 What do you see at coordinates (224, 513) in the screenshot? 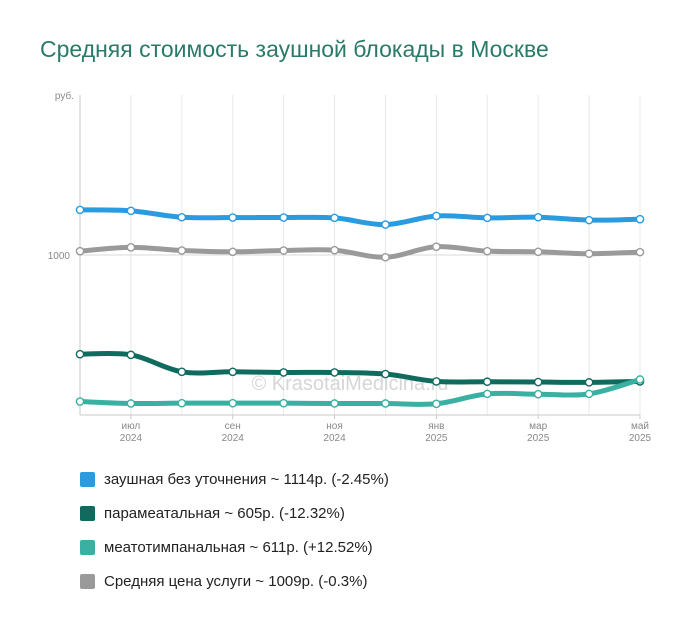
I see `legend-label: парамеатальная ~ 605р. (-12.32%)` at bounding box center [224, 513].